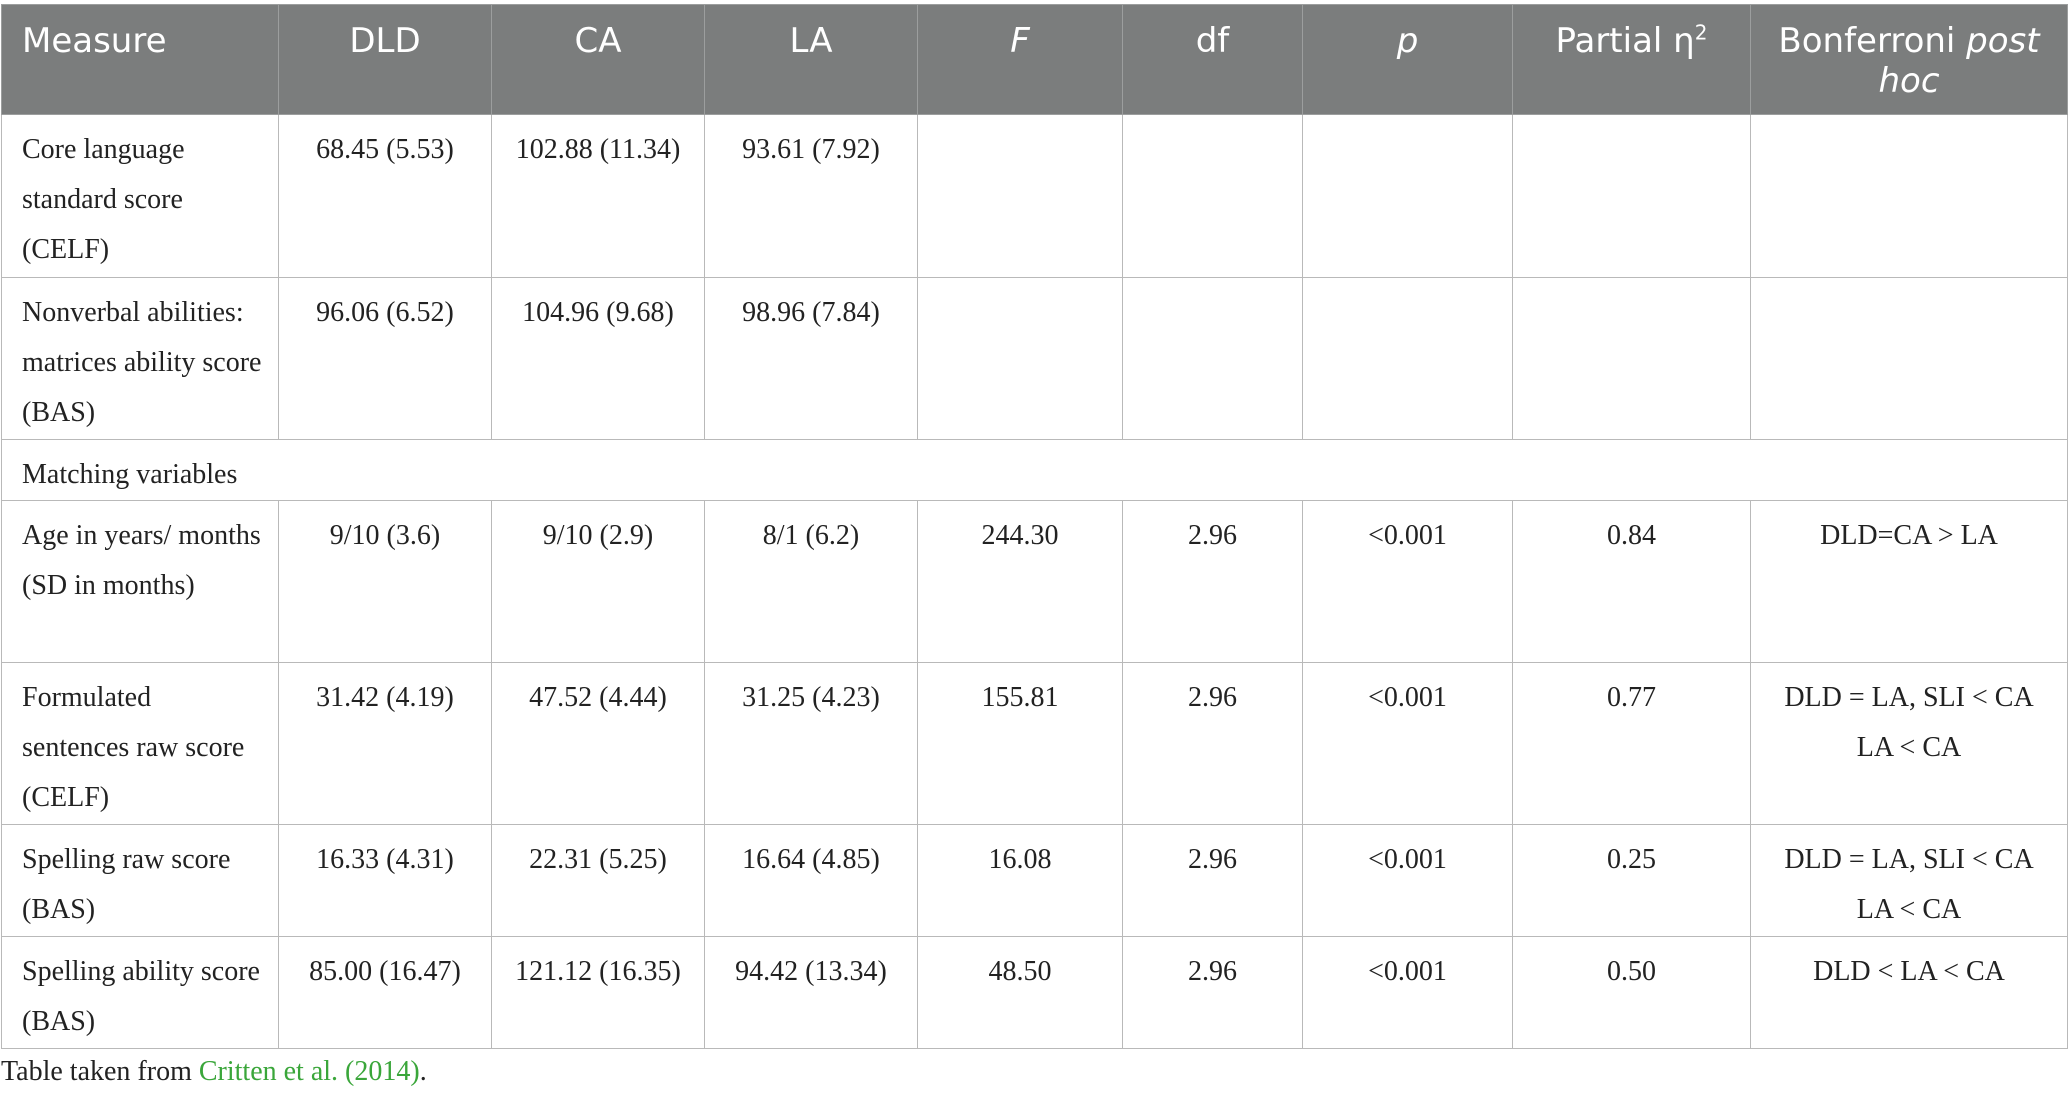 This screenshot has width=2068, height=1096. What do you see at coordinates (811, 59) in the screenshot?
I see `header-la: LA` at bounding box center [811, 59].